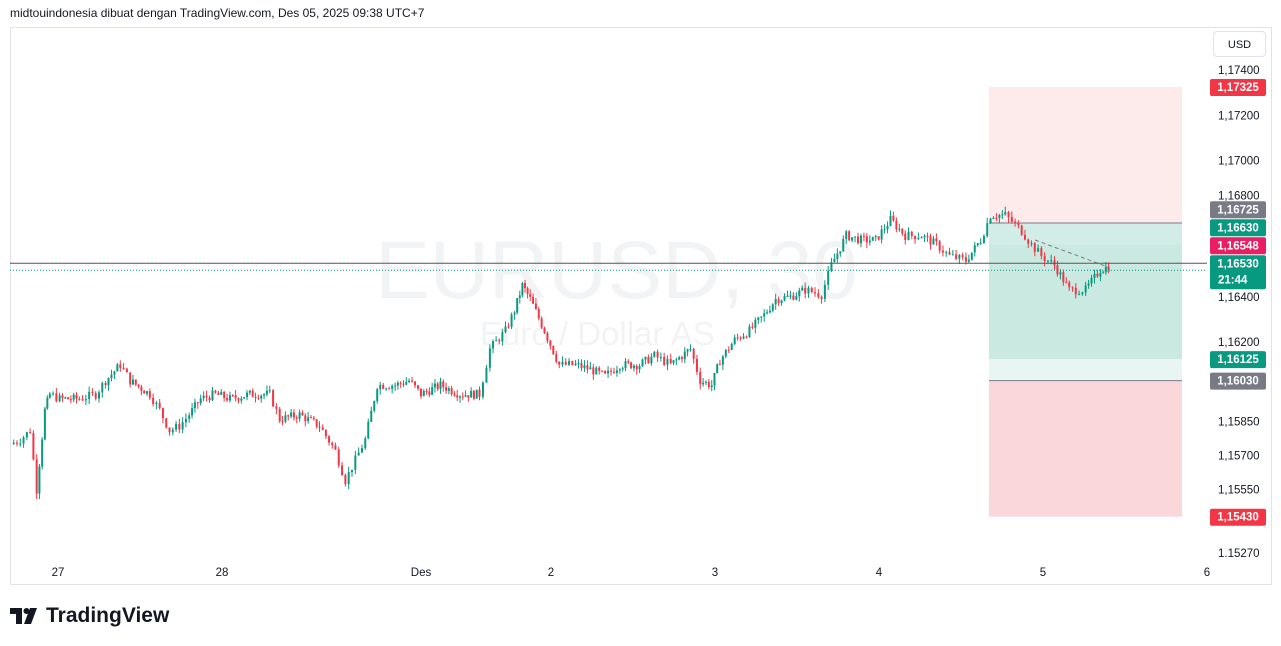  I want to click on price-label: 1,15430, so click(1238, 518).